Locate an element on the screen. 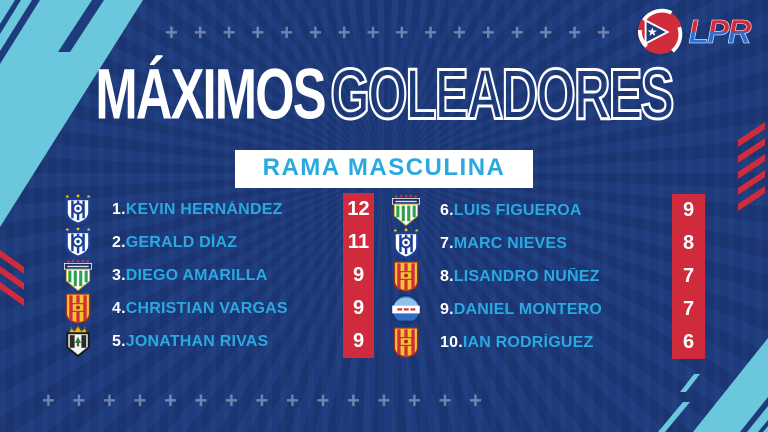 The width and height of the screenshot is (768, 432). goals-count: 12 is located at coordinates (358, 209).